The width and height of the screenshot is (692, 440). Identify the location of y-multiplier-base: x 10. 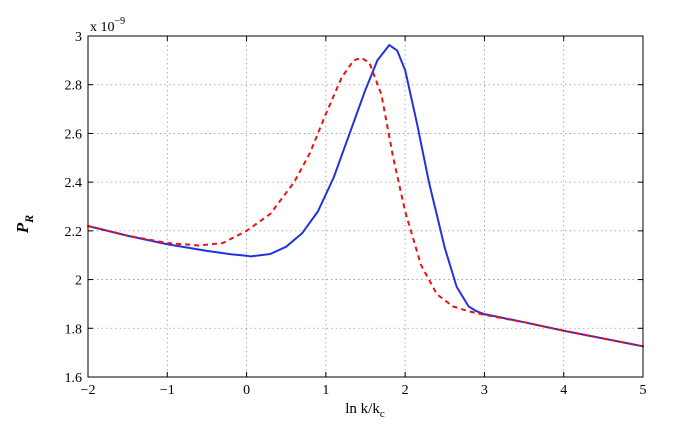
(102, 27).